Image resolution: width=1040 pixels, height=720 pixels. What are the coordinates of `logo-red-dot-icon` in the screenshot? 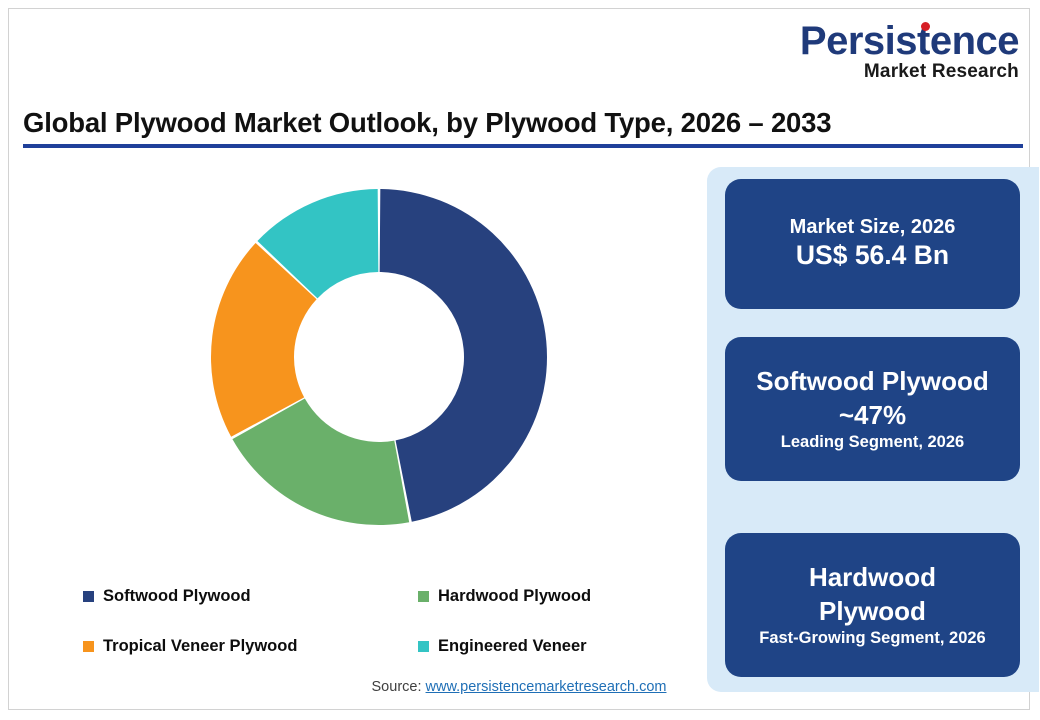 It's located at (925, 26).